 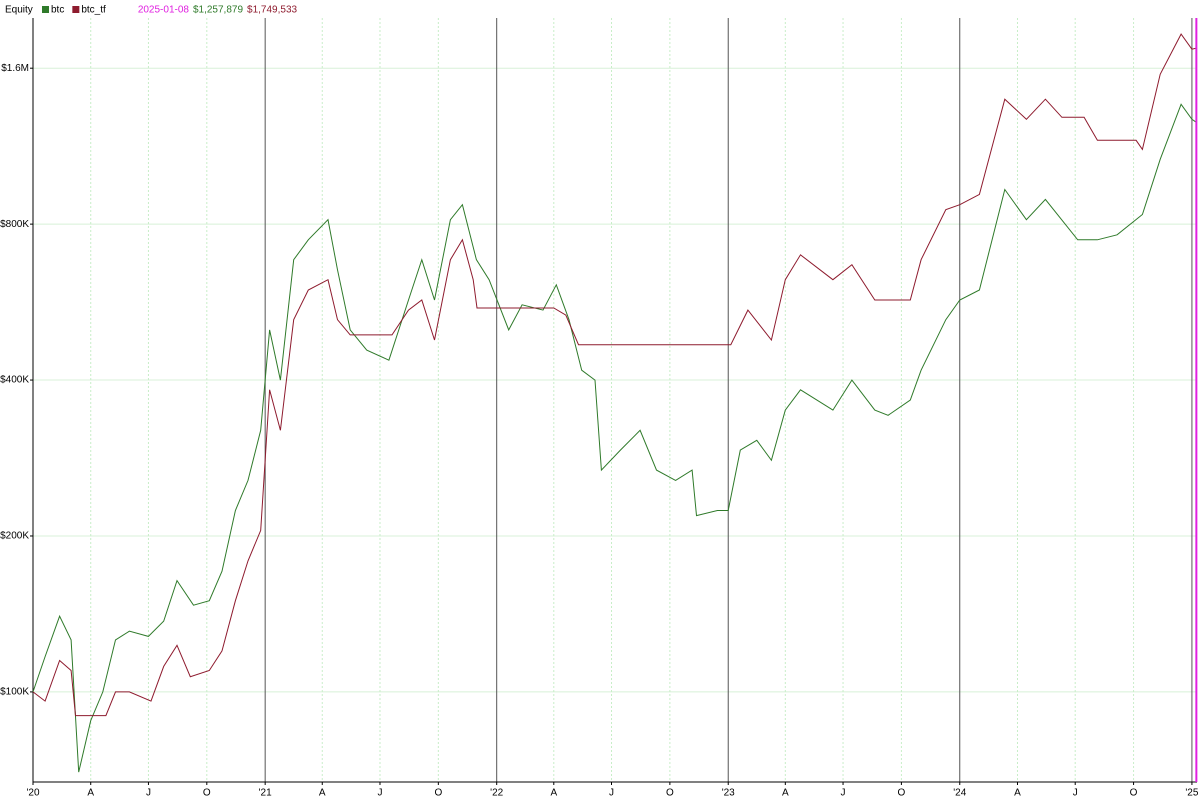 I want to click on y-tick-label: $100K, so click(x=14, y=692).